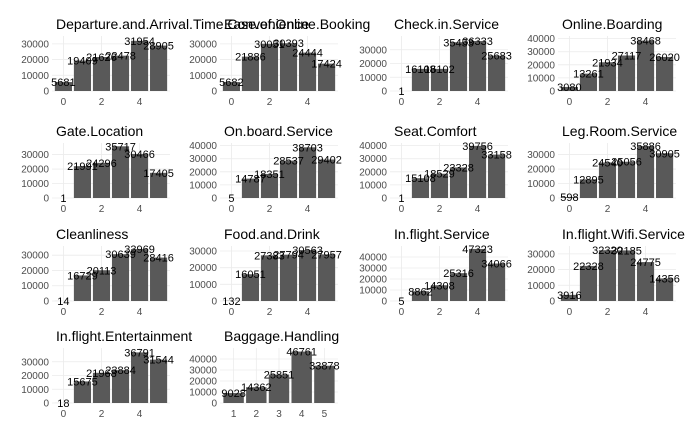 The width and height of the screenshot is (688, 425). What do you see at coordinates (269, 175) in the screenshot?
I see `data-label: 18351` at bounding box center [269, 175].